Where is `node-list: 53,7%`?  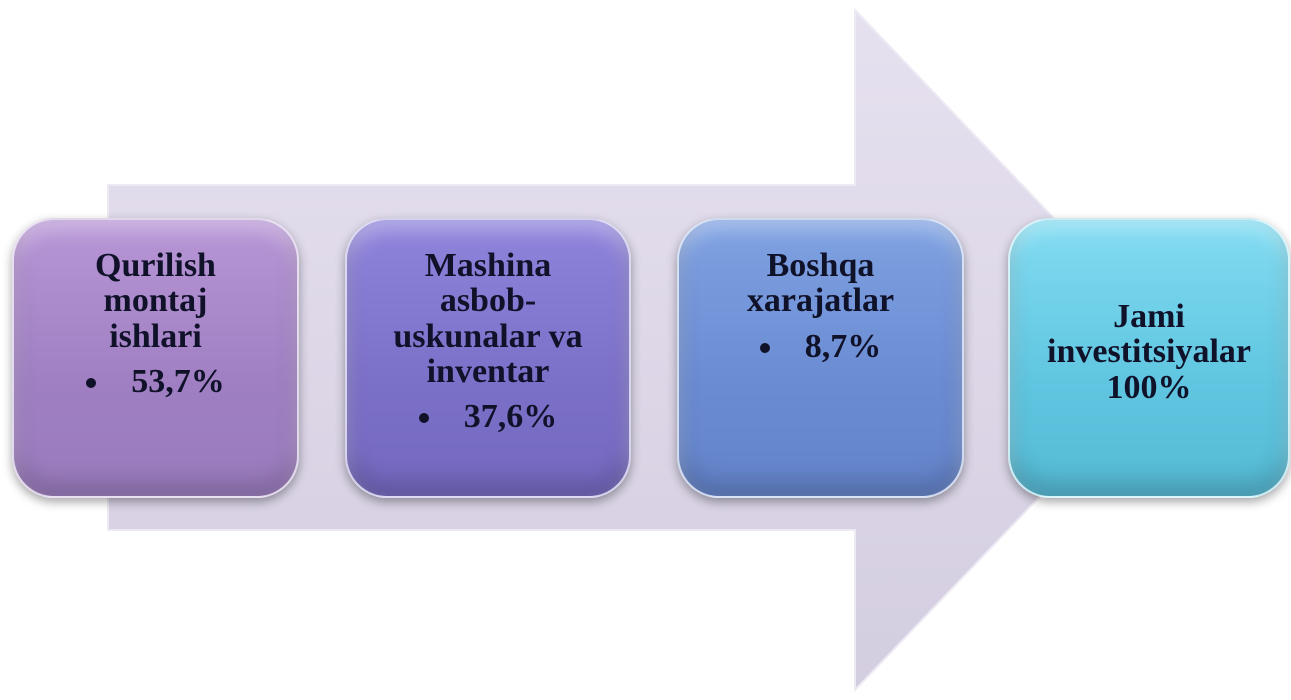
node-list: 53,7% is located at coordinates (155, 382).